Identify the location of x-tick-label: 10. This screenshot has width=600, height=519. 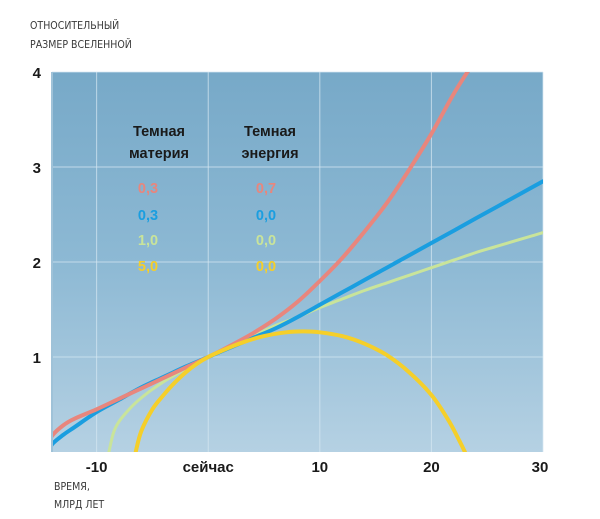
(319, 467).